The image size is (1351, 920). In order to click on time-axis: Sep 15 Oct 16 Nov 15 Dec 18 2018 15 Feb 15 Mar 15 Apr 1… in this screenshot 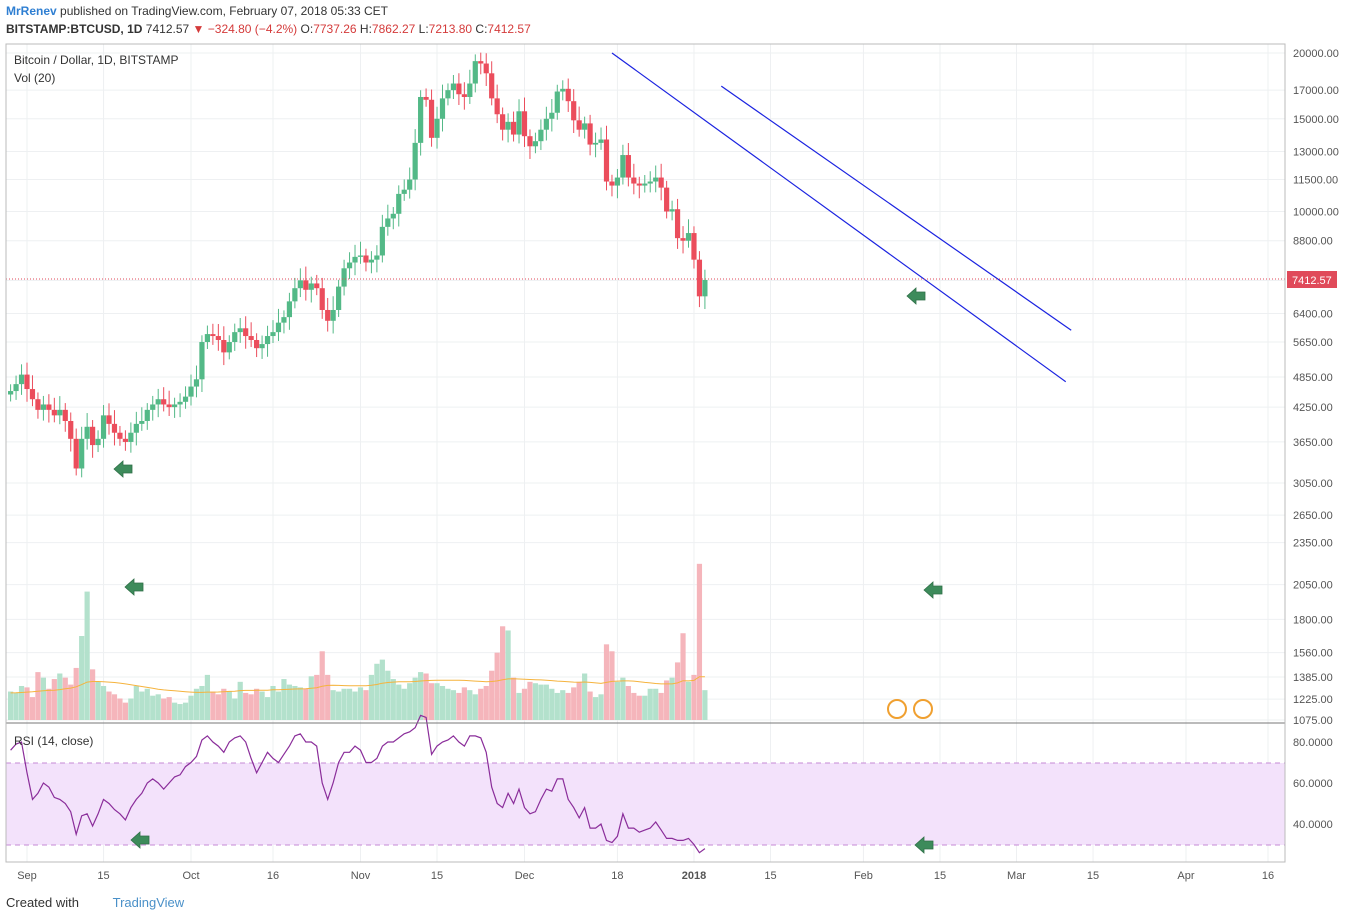, I will do `click(645, 876)`.